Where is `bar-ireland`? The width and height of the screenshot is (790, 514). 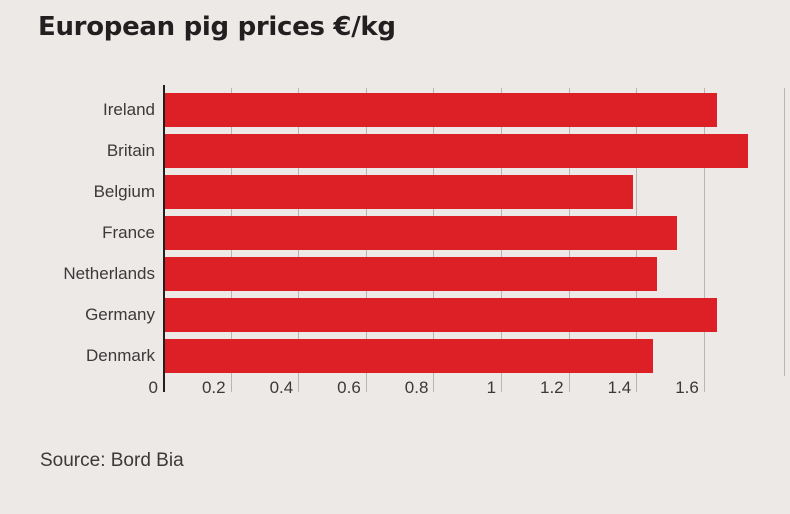 bar-ireland is located at coordinates (441, 109).